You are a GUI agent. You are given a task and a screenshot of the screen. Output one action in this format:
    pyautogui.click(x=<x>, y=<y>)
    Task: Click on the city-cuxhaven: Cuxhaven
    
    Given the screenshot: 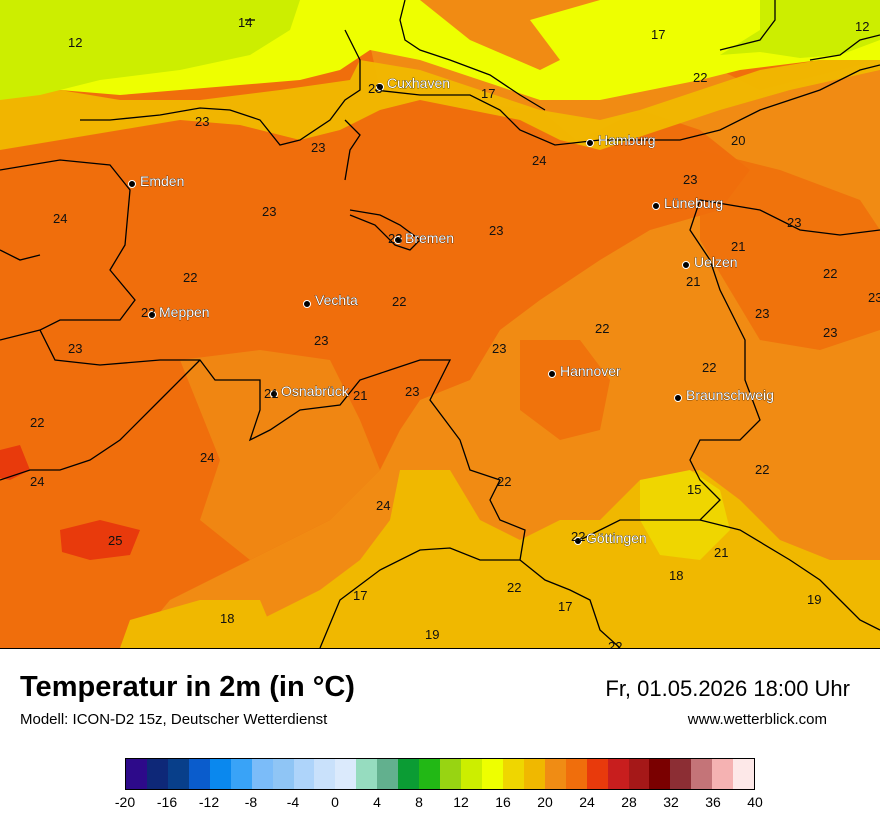 What is the action you would take?
    pyautogui.click(x=413, y=83)
    